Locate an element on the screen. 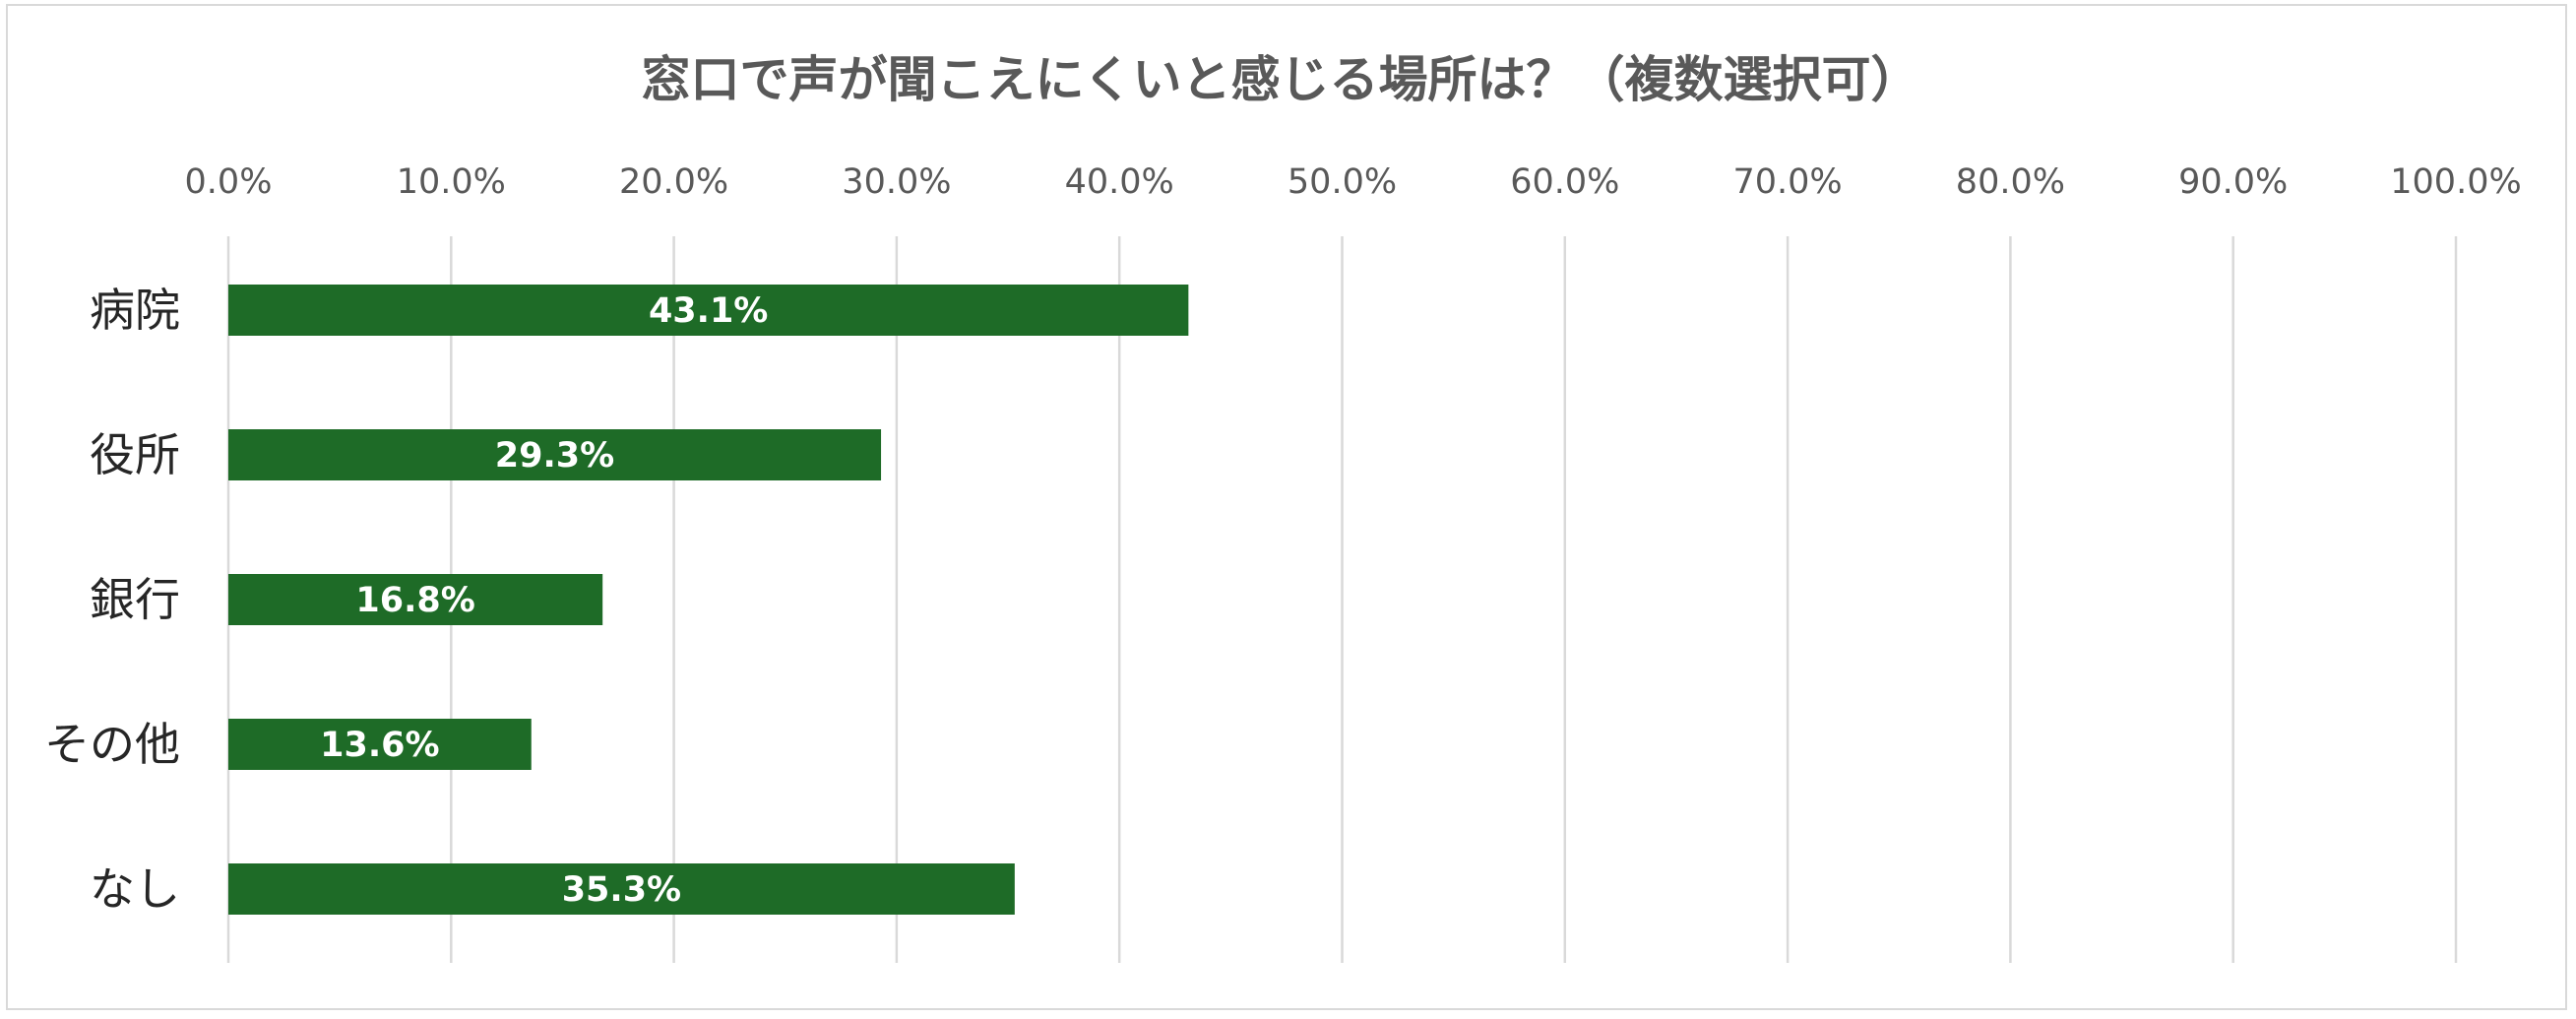  x-tick-label: 90.0% is located at coordinates (2233, 182).